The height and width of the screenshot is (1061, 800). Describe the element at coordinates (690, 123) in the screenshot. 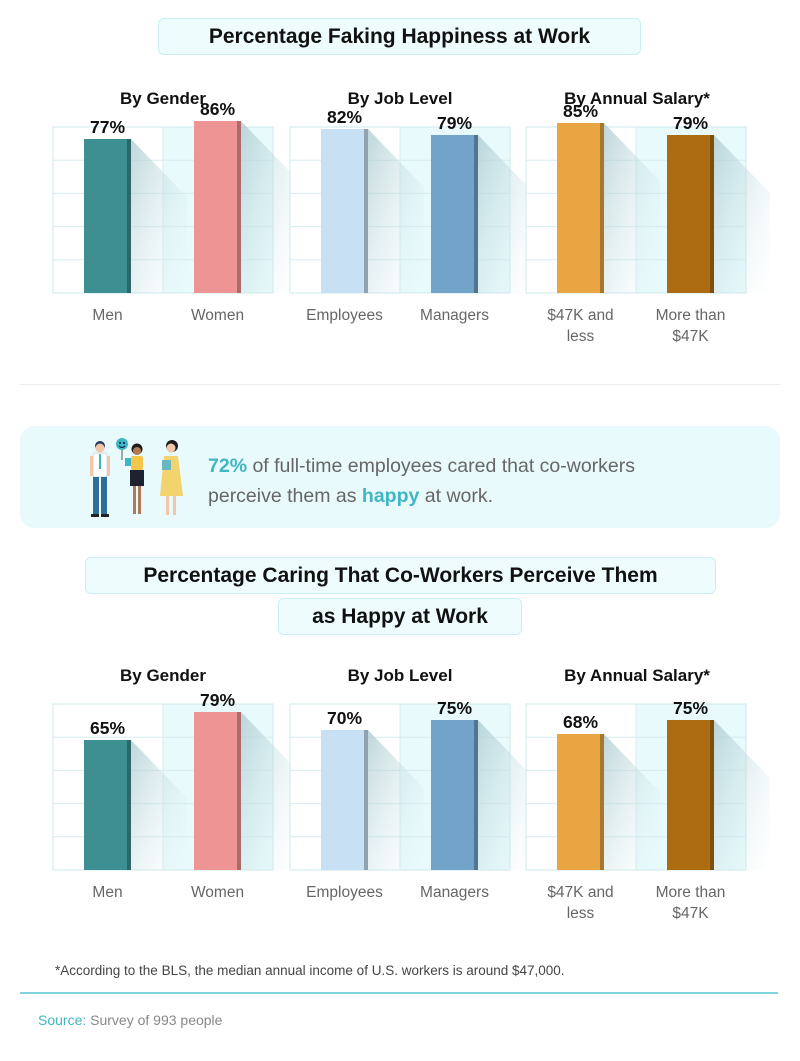

I see `chart1-value-label-2-1: 79%` at that location.